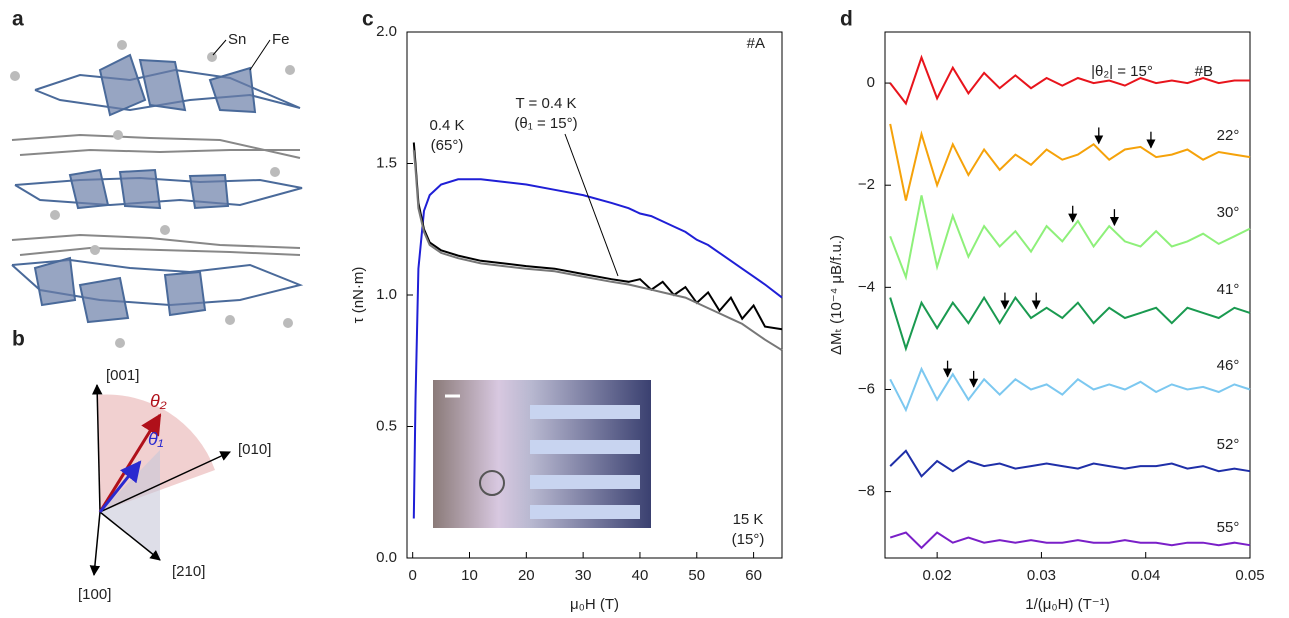  Describe the element at coordinates (386, 425) in the screenshot. I see `y-tick-label: 0.5` at that location.